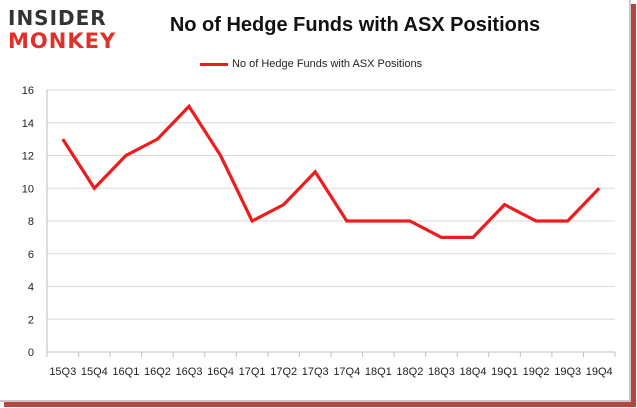 Image resolution: width=637 pixels, height=408 pixels. Describe the element at coordinates (346, 372) in the screenshot. I see `x-tick-label: 17Q4` at that location.